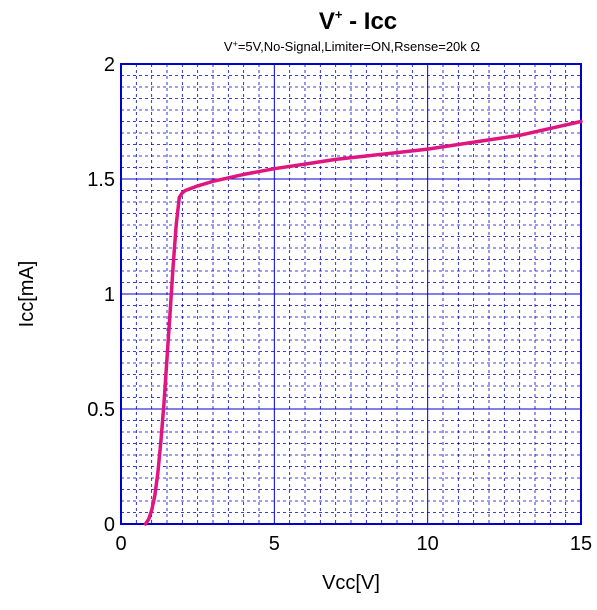 The width and height of the screenshot is (597, 610). What do you see at coordinates (339, 14) in the screenshot?
I see `chart-title-sup: +` at bounding box center [339, 14].